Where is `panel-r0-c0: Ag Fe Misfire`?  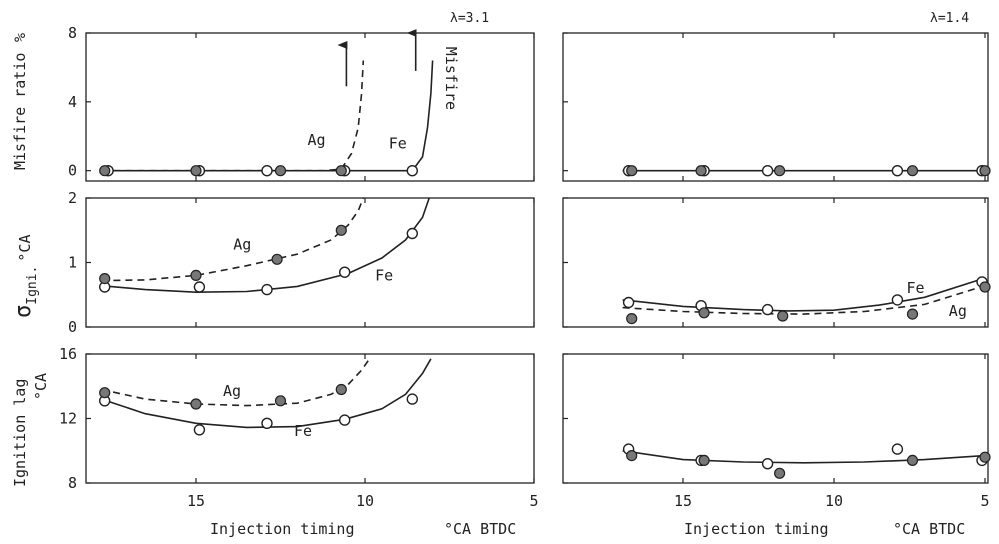 panel-r0-c0: Ag Fe Misfire is located at coordinates (279, 103).